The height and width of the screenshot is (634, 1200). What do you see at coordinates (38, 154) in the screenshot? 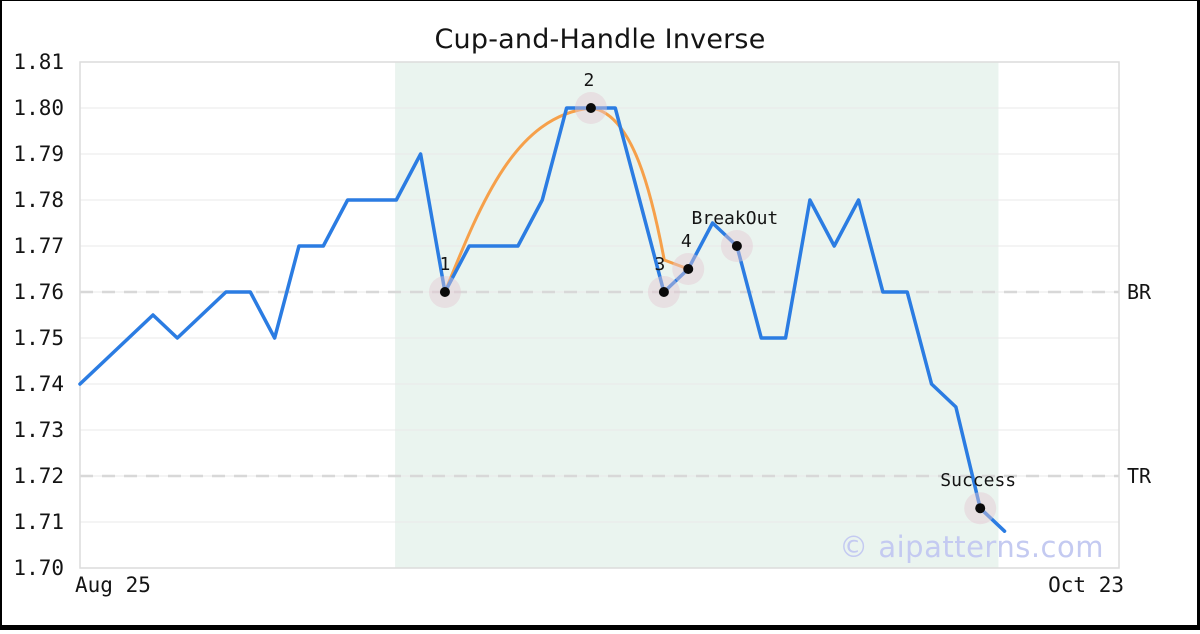
I see `y-tick-label: 1.79` at bounding box center [38, 154].